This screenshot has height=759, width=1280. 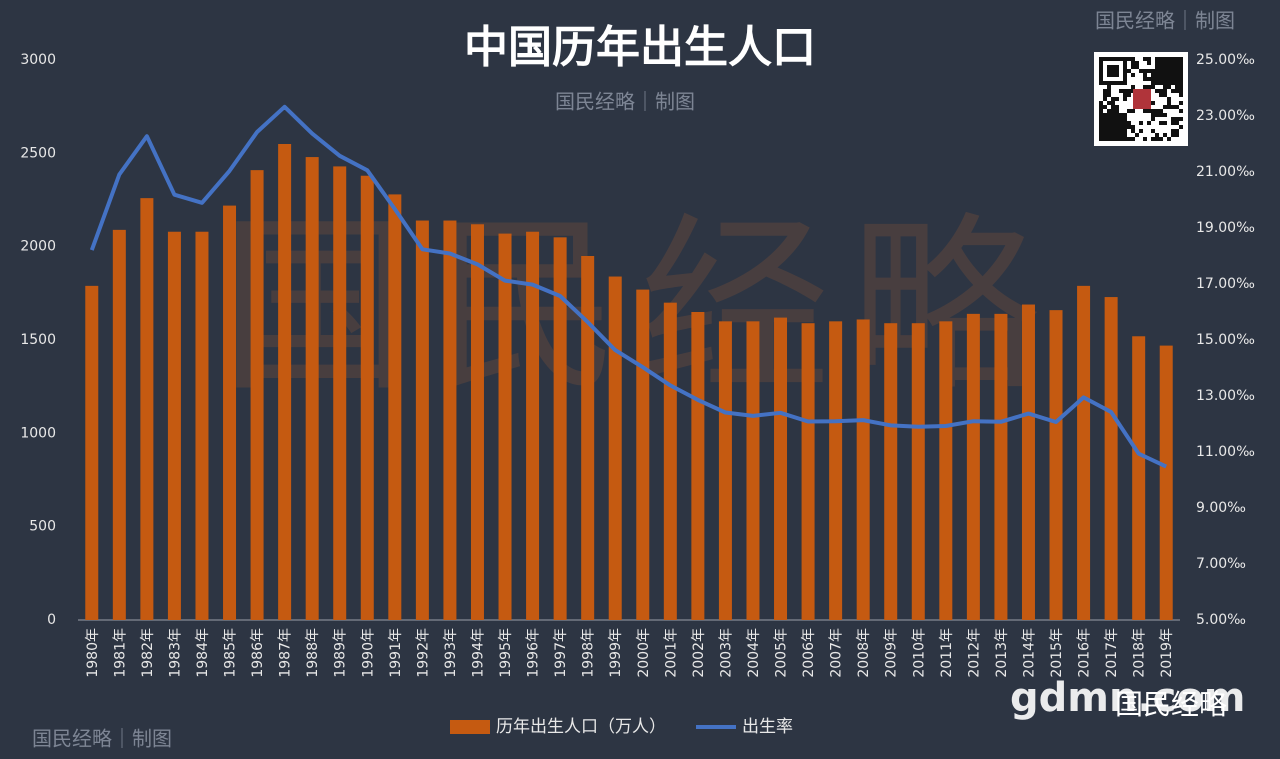 I want to click on x-tick-label: 1984年, so click(x=203, y=653).